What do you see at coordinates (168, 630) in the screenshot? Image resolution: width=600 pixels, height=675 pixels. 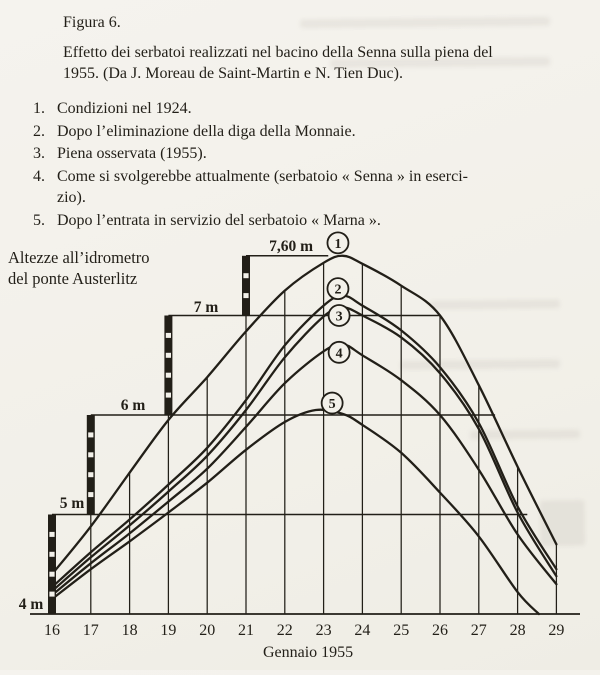 I see `x-tick-label-19: 19` at bounding box center [168, 630].